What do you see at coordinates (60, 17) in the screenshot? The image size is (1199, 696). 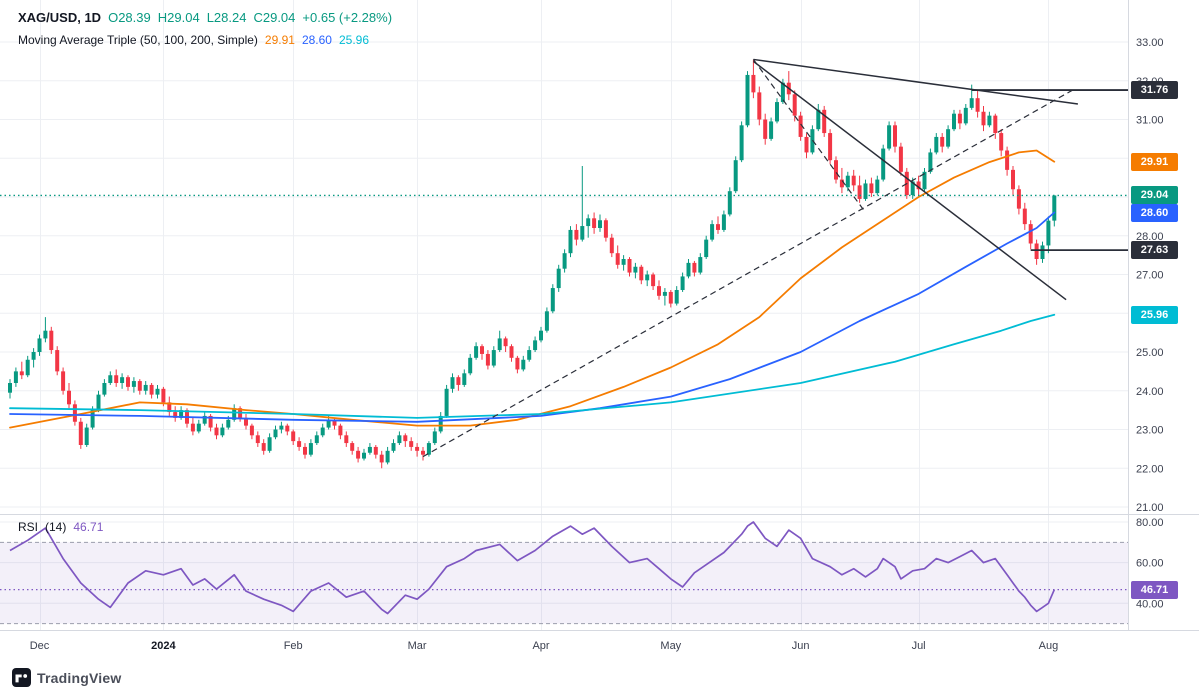 I see `symbol-title: XAG/USD, 1D` at bounding box center [60, 17].